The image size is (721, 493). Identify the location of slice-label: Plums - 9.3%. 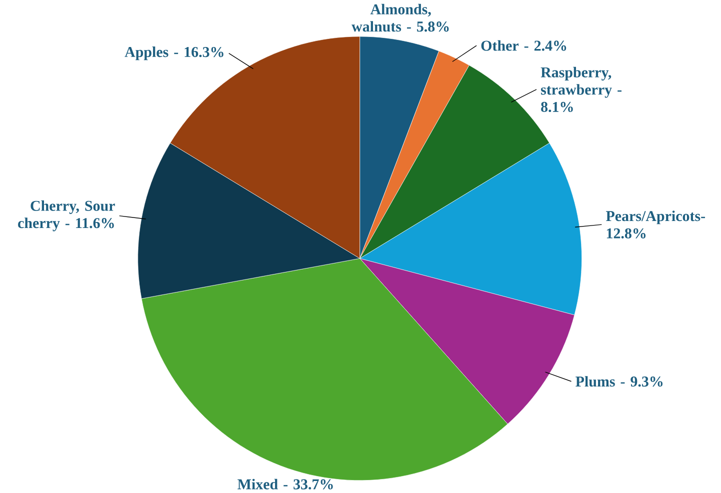
(619, 381).